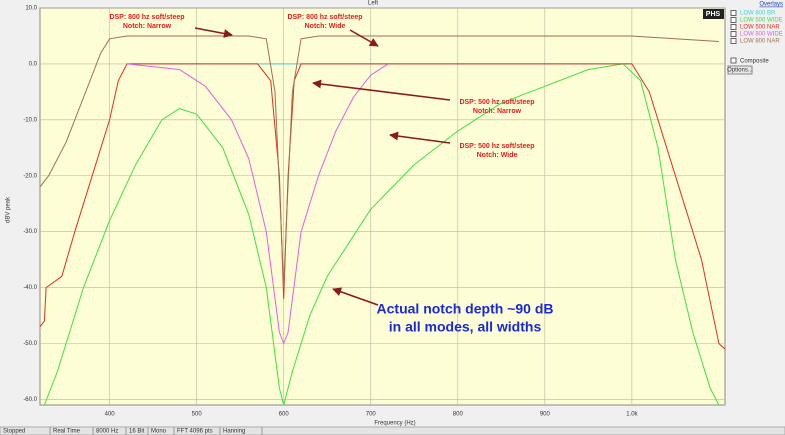  I want to click on y-tick-label: 0.0, so click(33, 64).